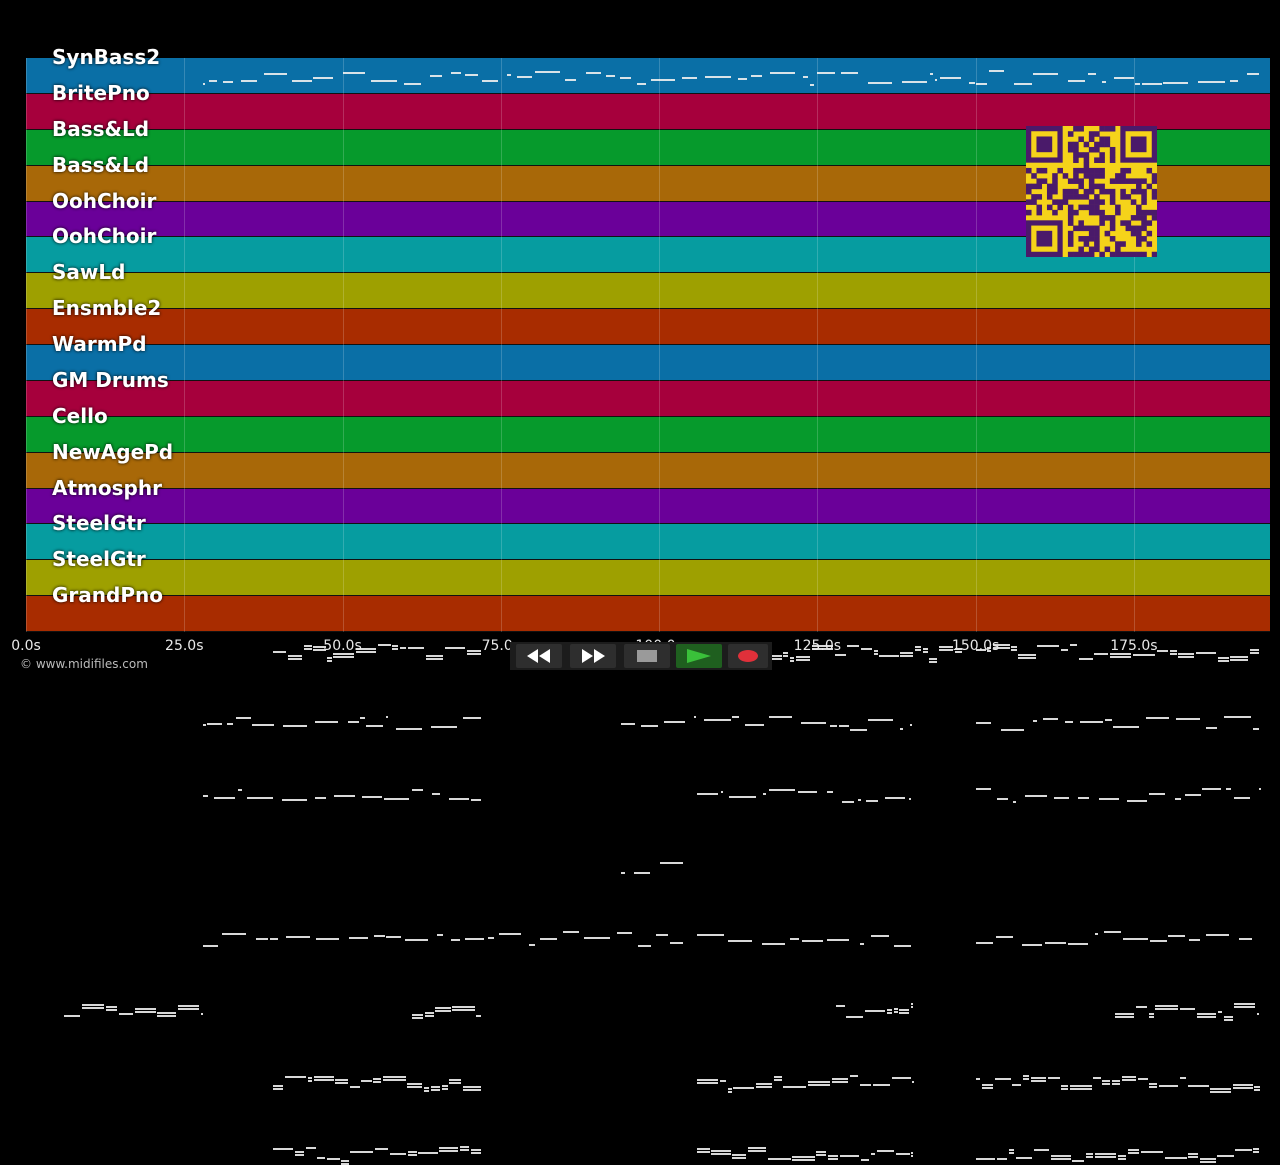 The height and width of the screenshot is (1165, 1280). Describe the element at coordinates (647, 656) in the screenshot. I see `stop-button` at that location.